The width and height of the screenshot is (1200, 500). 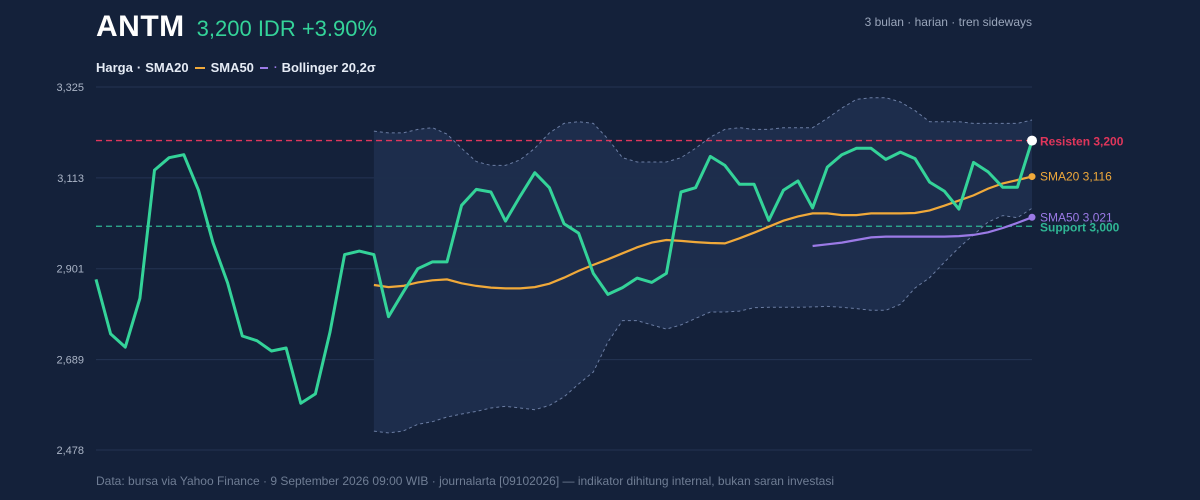 I want to click on y-tick-label: 3,325, so click(x=70, y=88).